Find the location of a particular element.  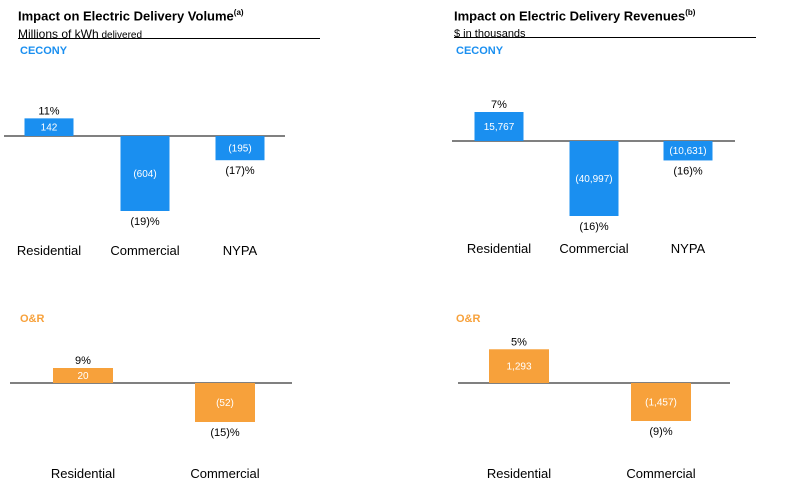

cecony-revenues-category-label-nypa: NYPA is located at coordinates (688, 248).